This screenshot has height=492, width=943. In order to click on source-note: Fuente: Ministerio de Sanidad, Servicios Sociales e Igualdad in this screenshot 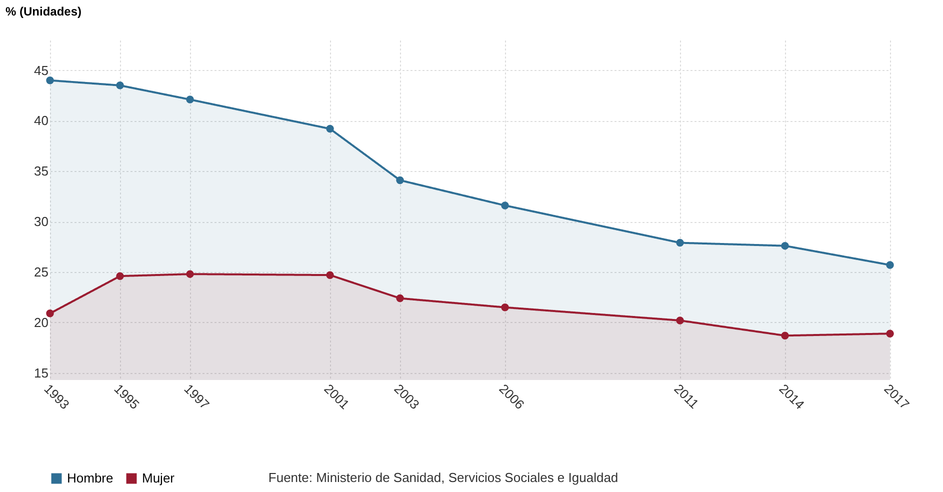, I will do `click(443, 477)`.